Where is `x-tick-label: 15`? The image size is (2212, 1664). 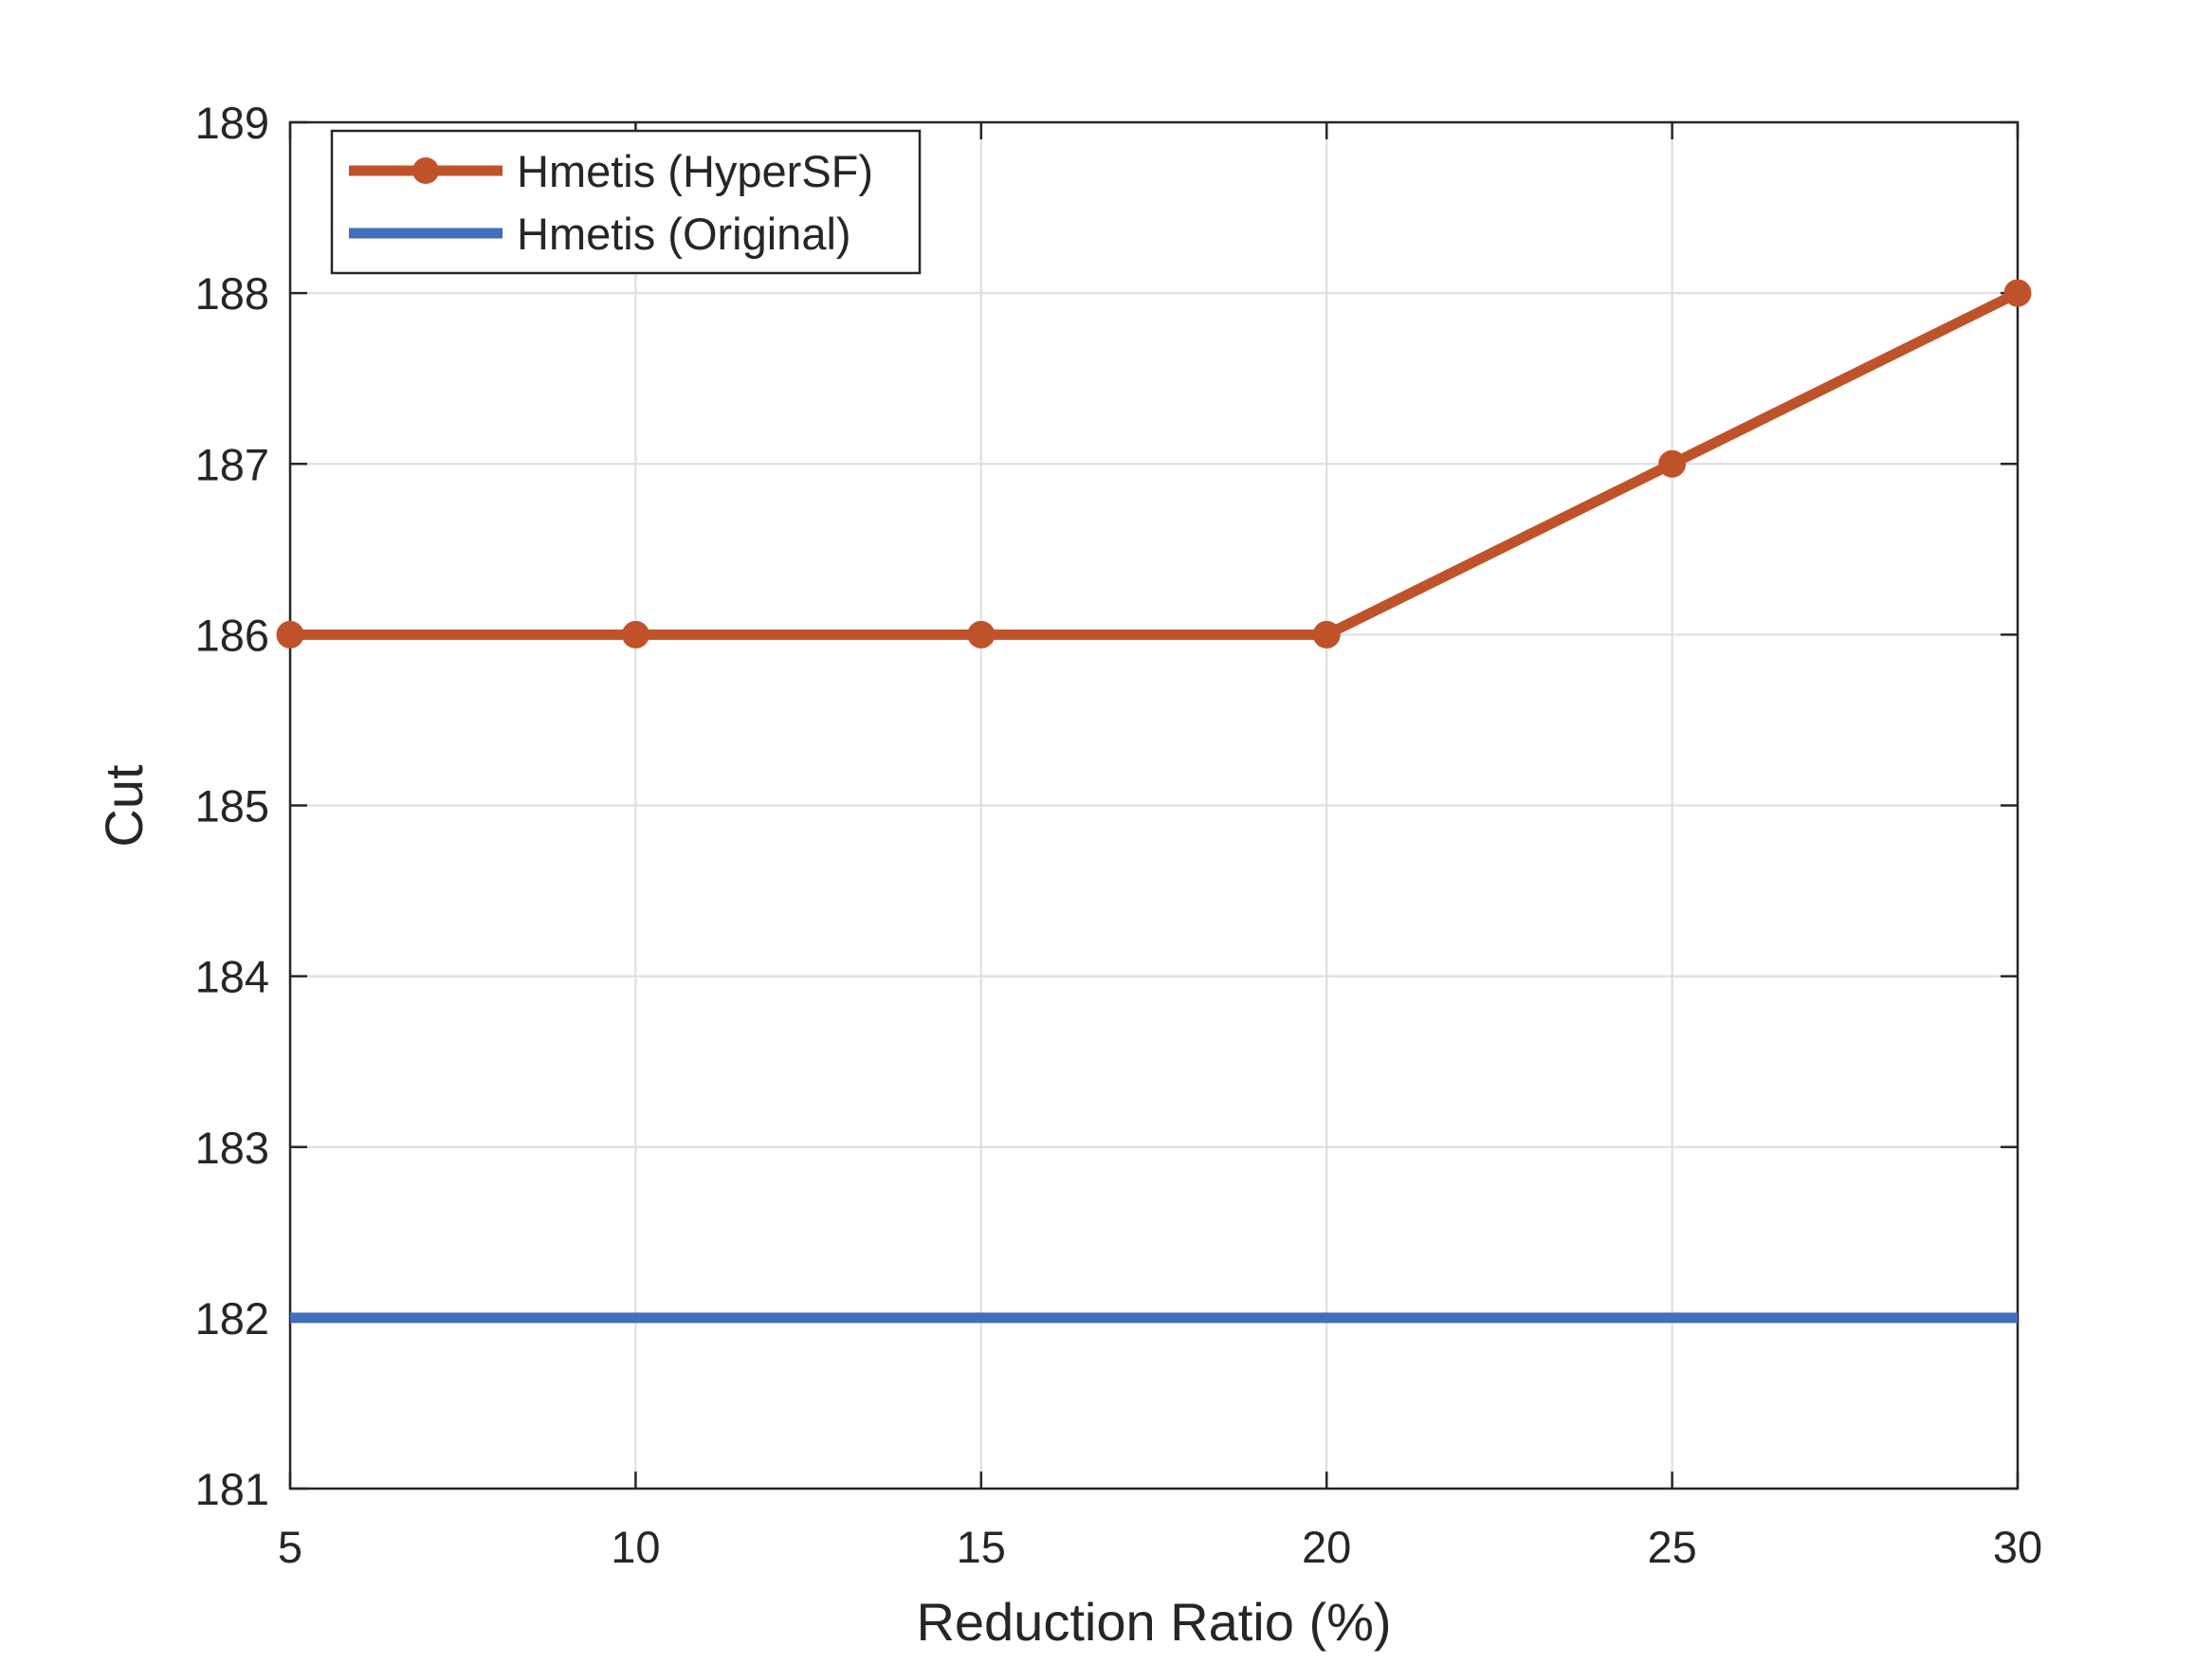
x-tick-label: 15 is located at coordinates (981, 1547).